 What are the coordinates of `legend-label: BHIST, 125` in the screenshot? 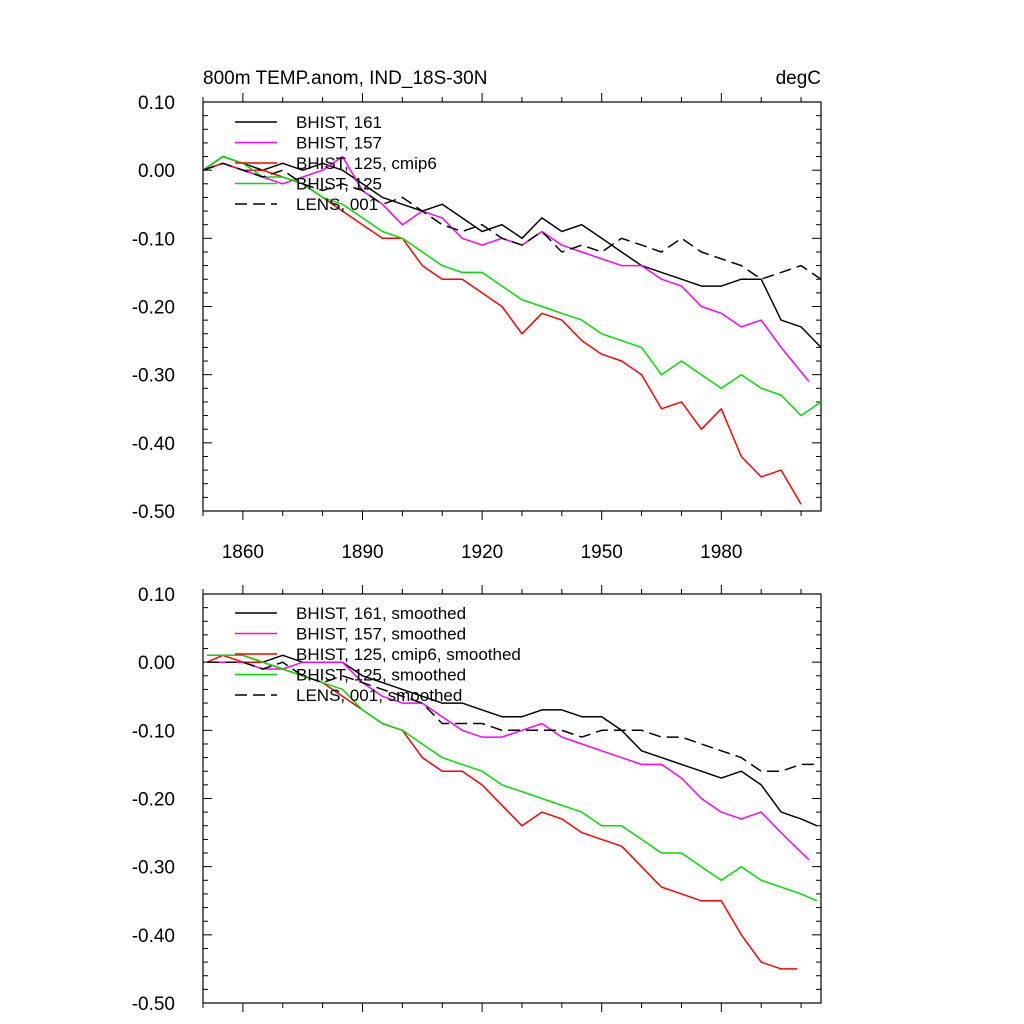 It's located at (339, 184).